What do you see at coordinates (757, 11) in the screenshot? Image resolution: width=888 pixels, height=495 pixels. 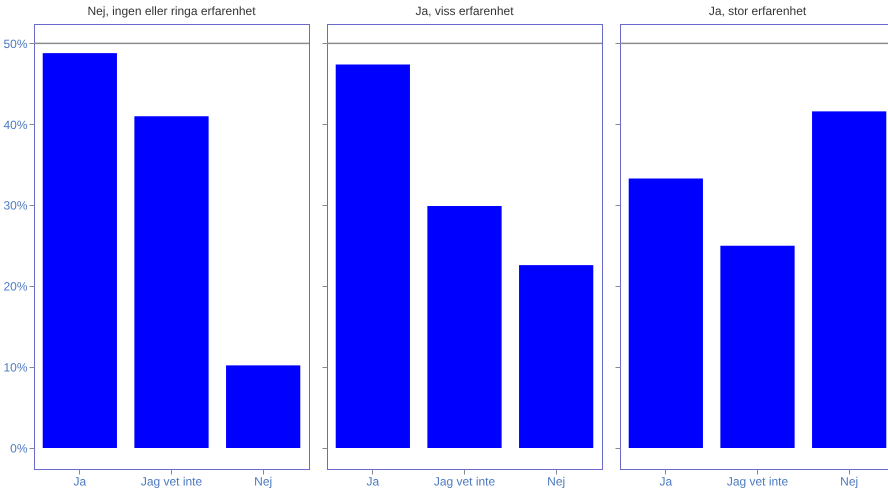 I see `chart-title: Ja, stor erfarenhet` at bounding box center [757, 11].